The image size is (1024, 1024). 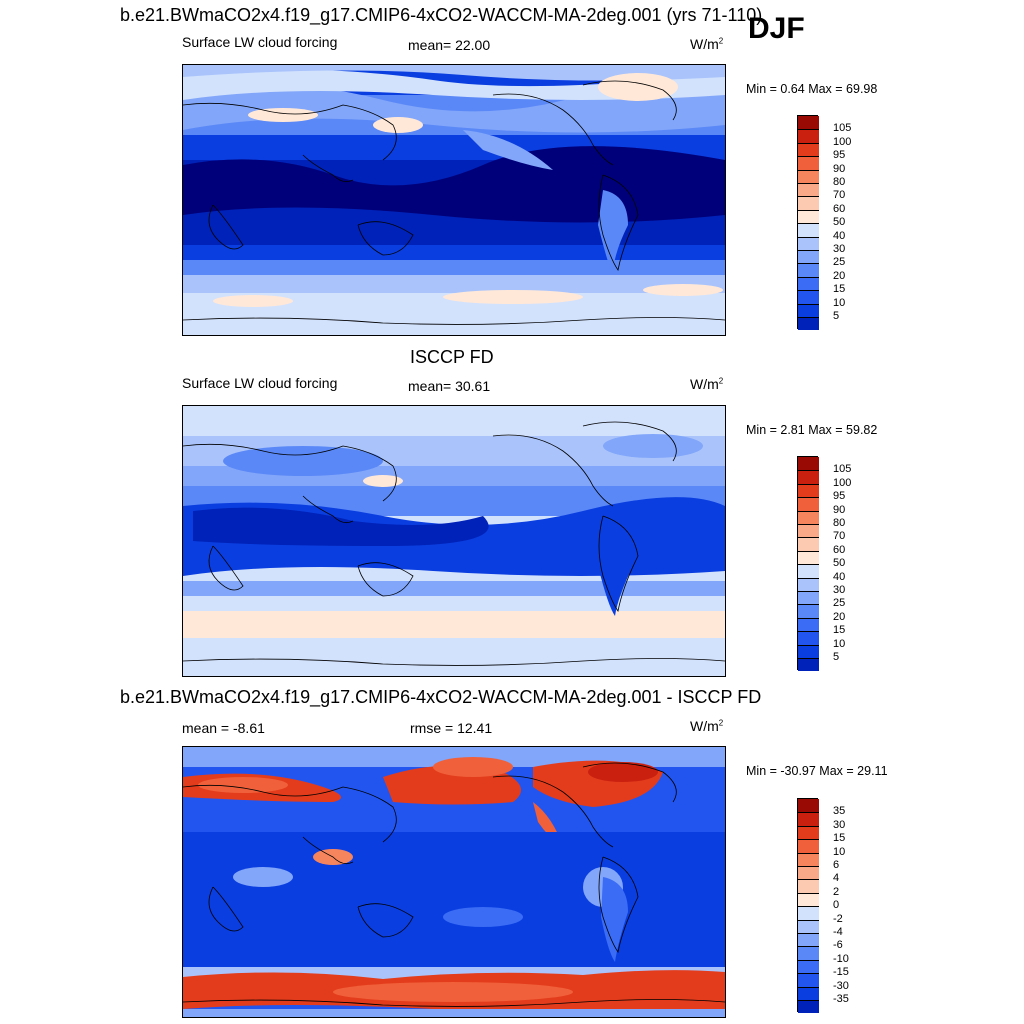 What do you see at coordinates (707, 44) in the screenshot?
I see `panel1-units: W/m2` at bounding box center [707, 44].